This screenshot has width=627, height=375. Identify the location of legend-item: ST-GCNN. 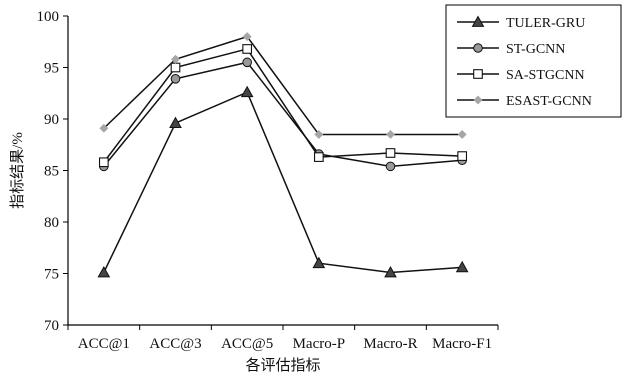
(511, 49).